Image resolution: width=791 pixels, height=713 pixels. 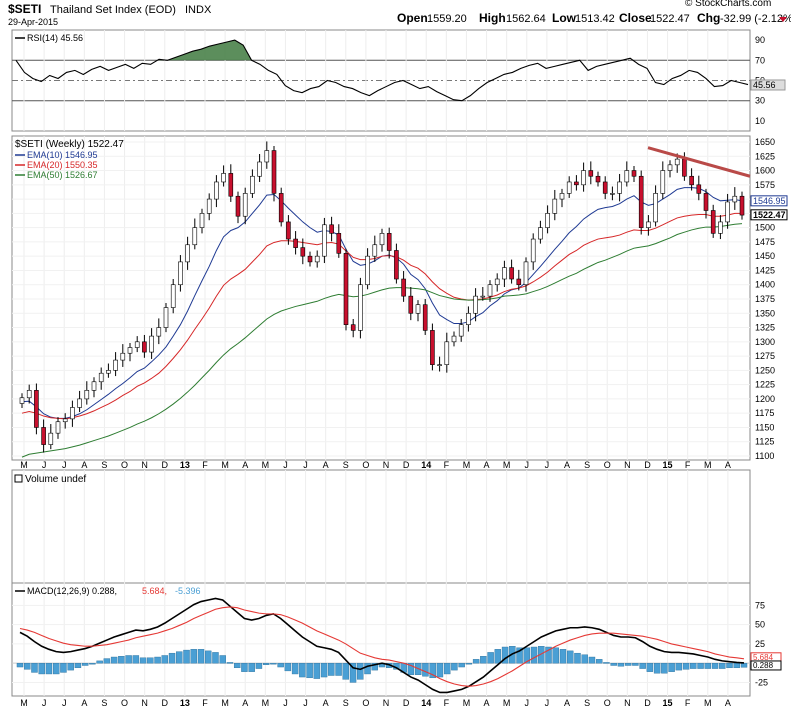 I want to click on x-tick-label-top: N, so click(x=627, y=465).